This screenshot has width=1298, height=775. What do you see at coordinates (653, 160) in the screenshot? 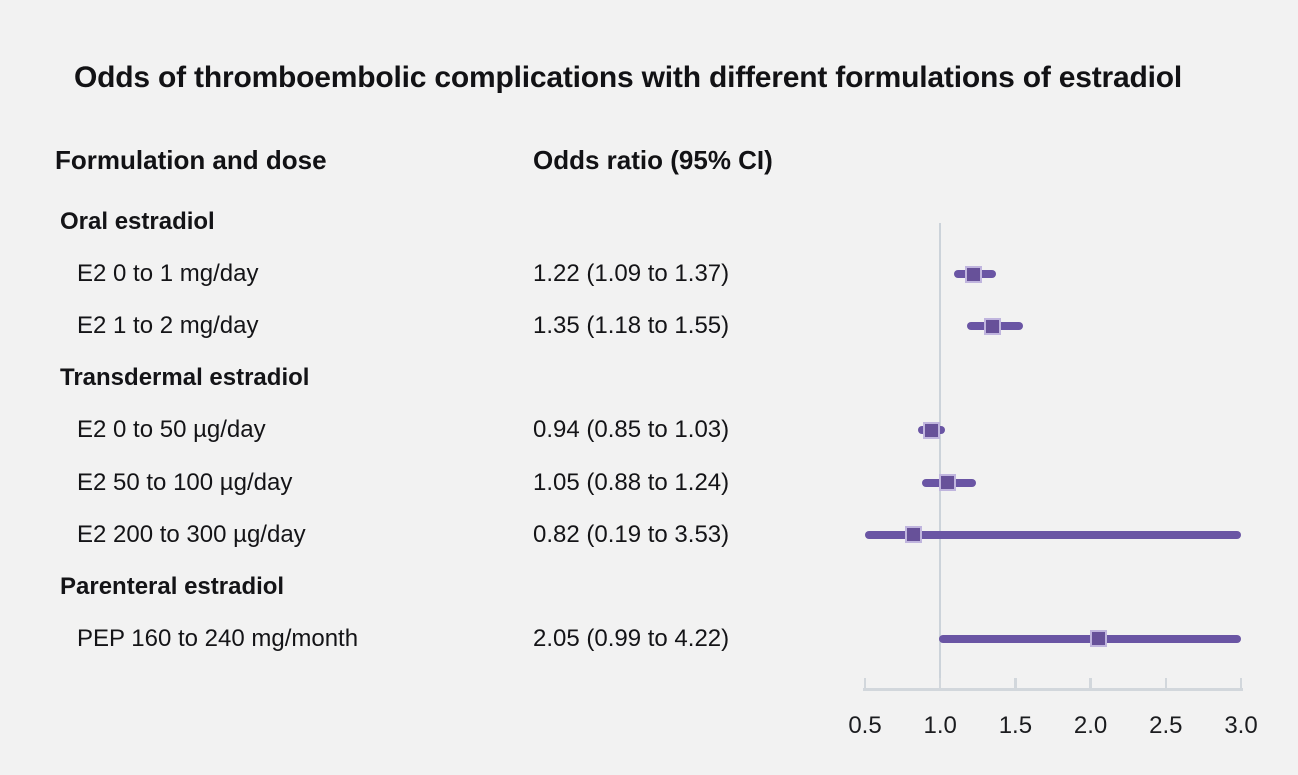
I see `column-header-odds-ratio: Odds ratio (95% CI)` at bounding box center [653, 160].